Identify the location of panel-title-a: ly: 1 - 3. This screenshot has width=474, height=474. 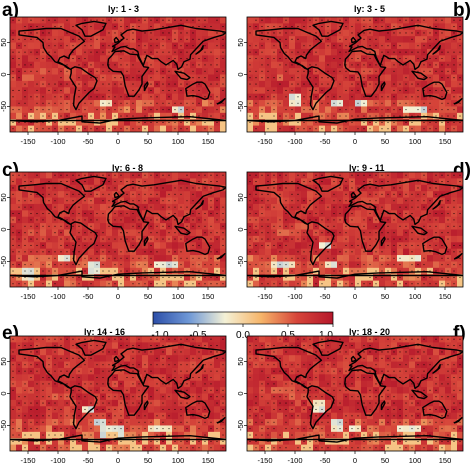
(124, 9).